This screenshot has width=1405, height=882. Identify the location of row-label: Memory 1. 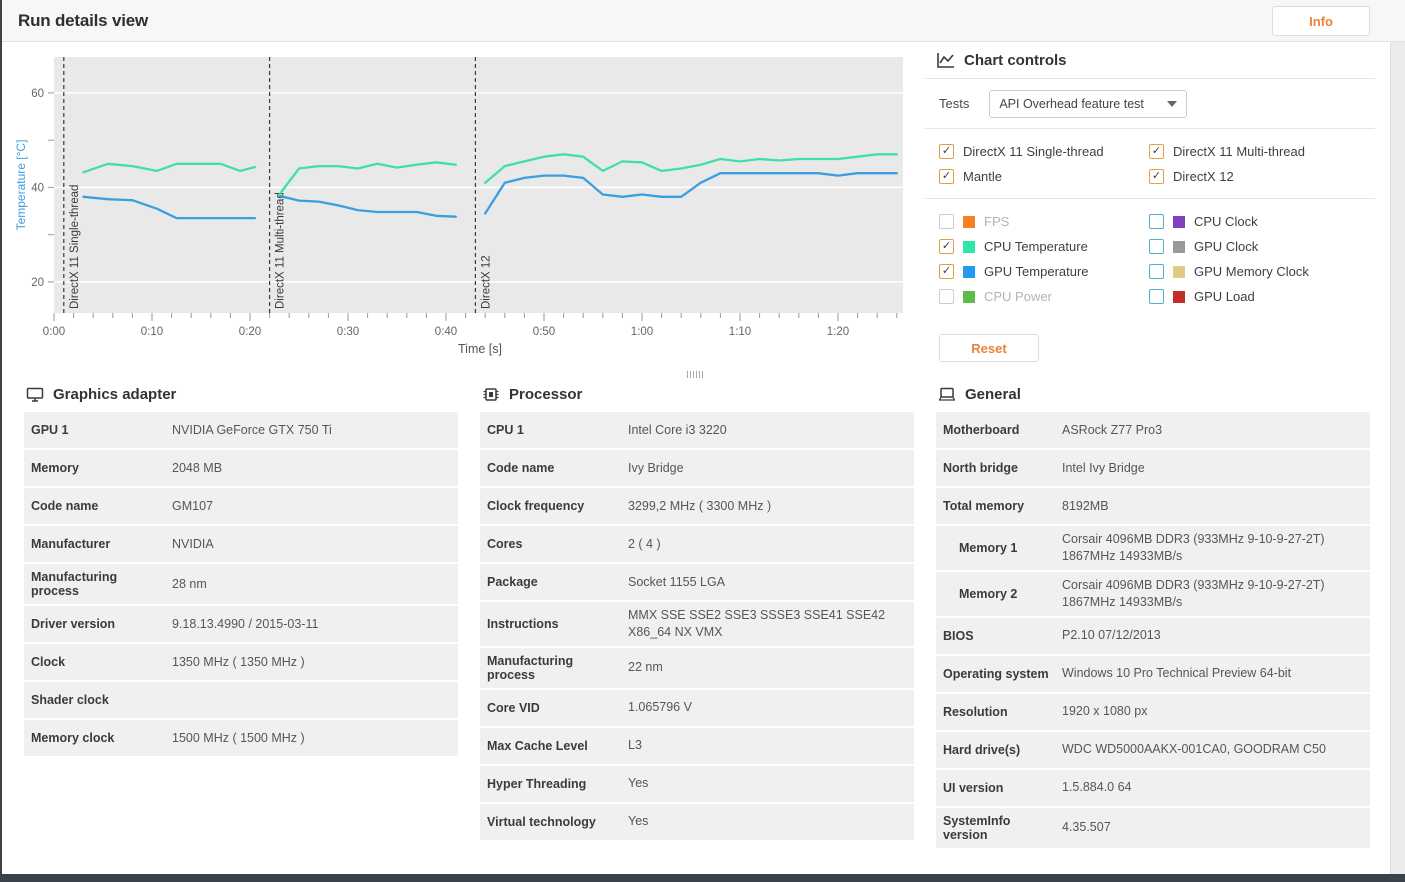
(988, 547).